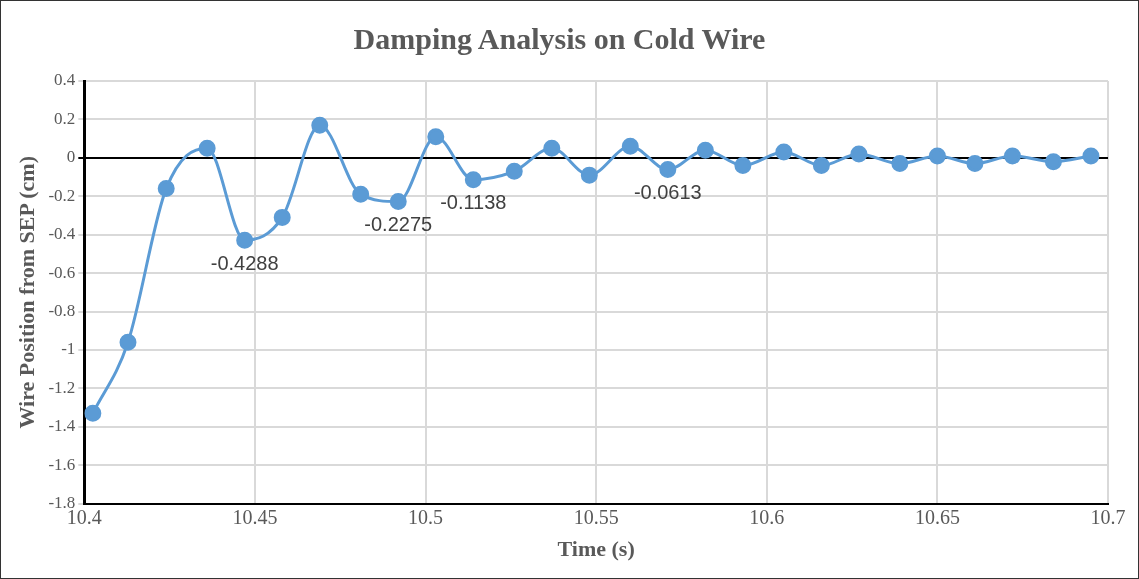 This screenshot has height=579, width=1139. What do you see at coordinates (62, 234) in the screenshot?
I see `y-tick-label: -0.4` at bounding box center [62, 234].